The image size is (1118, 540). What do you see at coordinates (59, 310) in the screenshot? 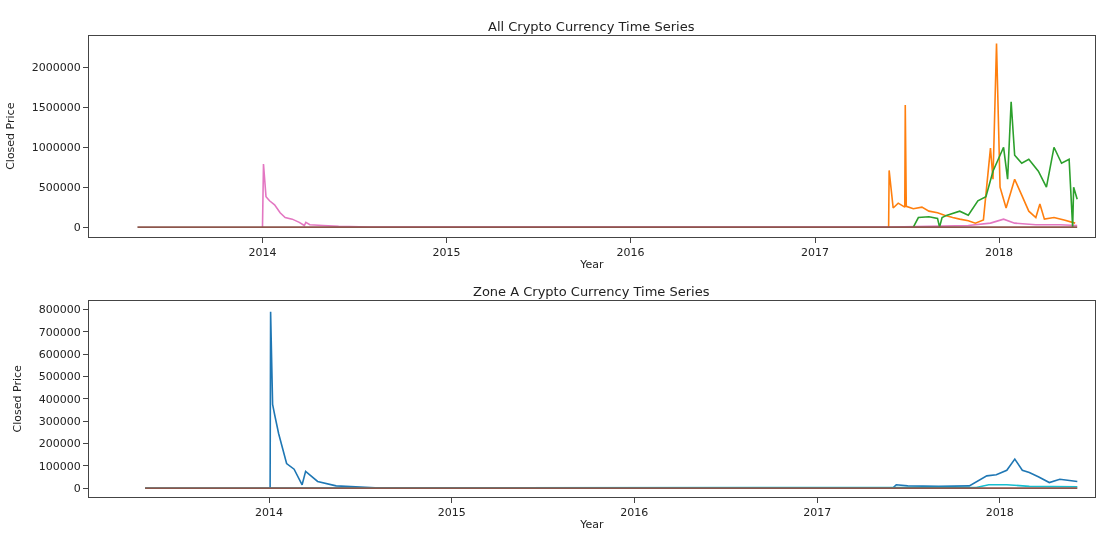
I see `y-tick-label: 800000` at bounding box center [59, 310].